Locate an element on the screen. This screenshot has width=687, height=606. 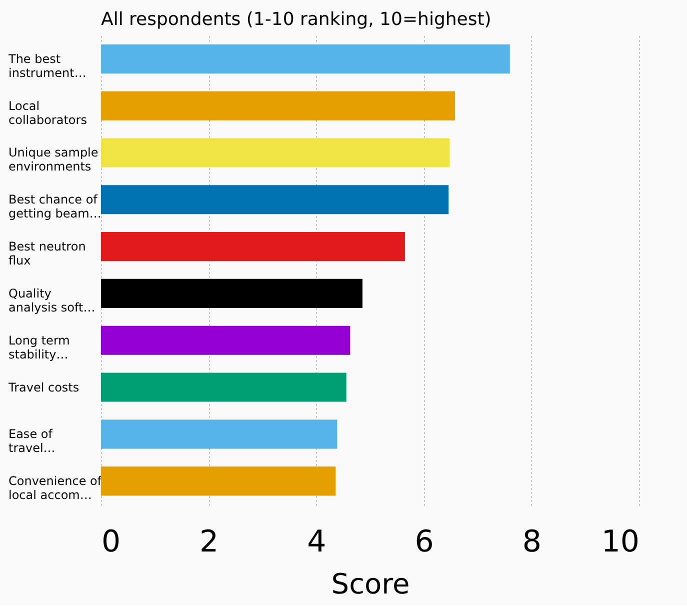
x-tick-label: 8 is located at coordinates (532, 542).